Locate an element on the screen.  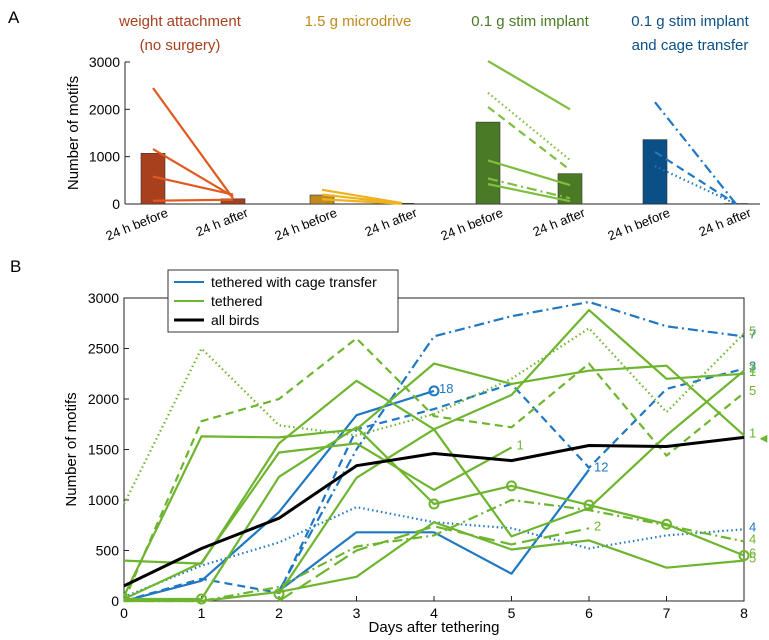
panel-a-y-tick-label: 1000 is located at coordinates (104, 157).